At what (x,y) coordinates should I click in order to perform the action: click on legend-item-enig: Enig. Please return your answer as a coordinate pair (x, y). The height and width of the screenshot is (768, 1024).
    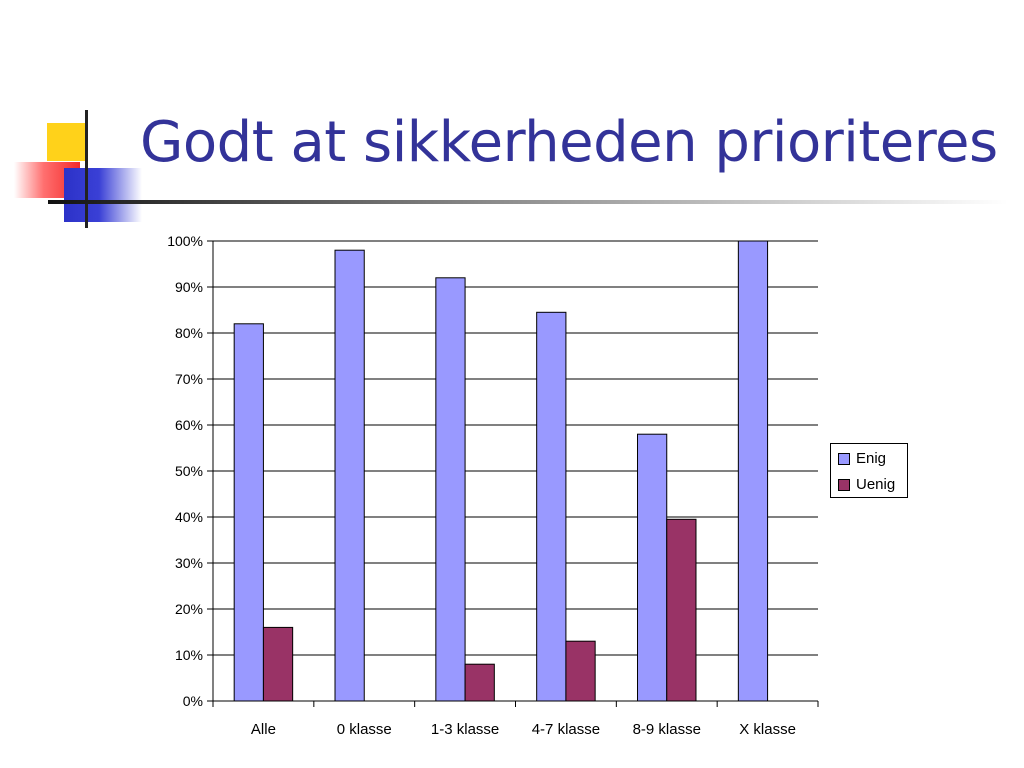
    Looking at the image, I should click on (862, 458).